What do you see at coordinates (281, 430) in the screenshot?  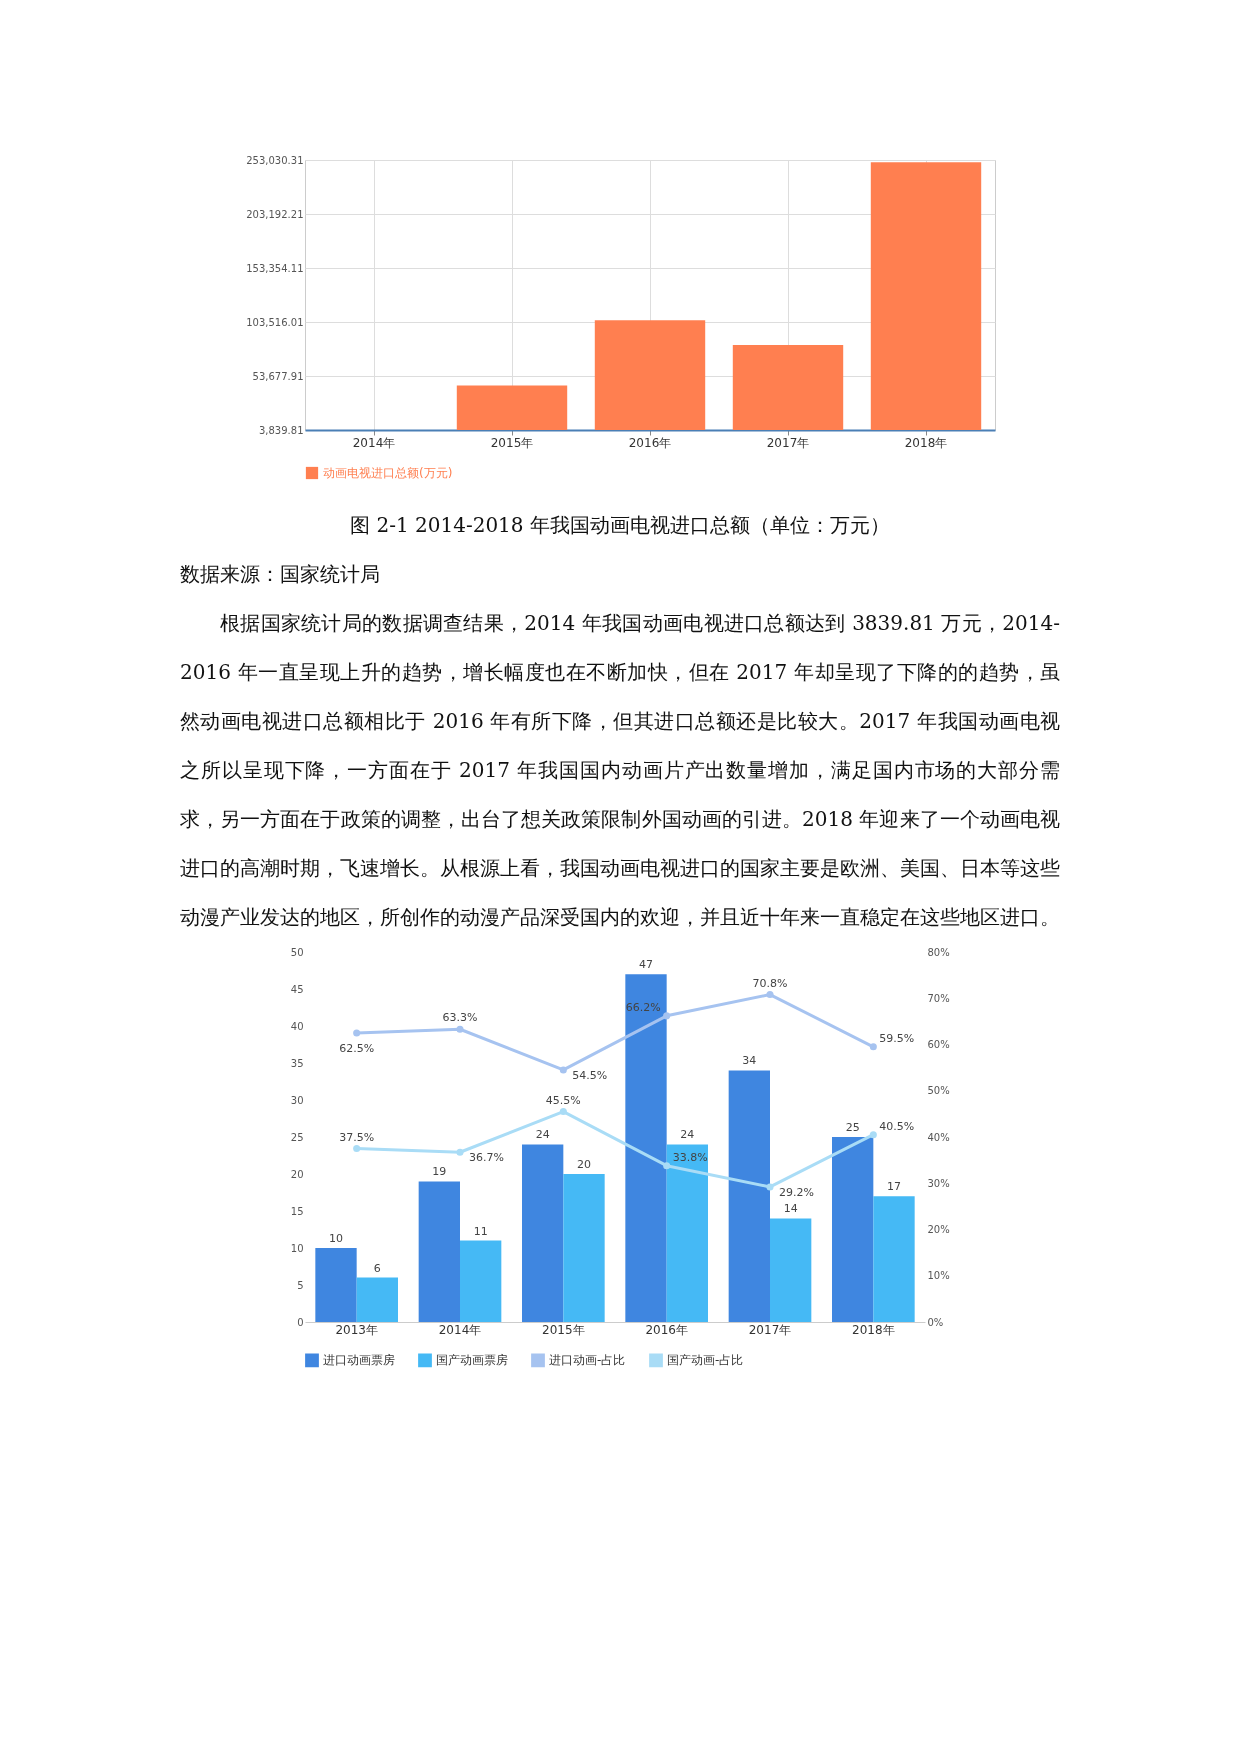 I see `y-tick-label: 3,839.81` at bounding box center [281, 430].